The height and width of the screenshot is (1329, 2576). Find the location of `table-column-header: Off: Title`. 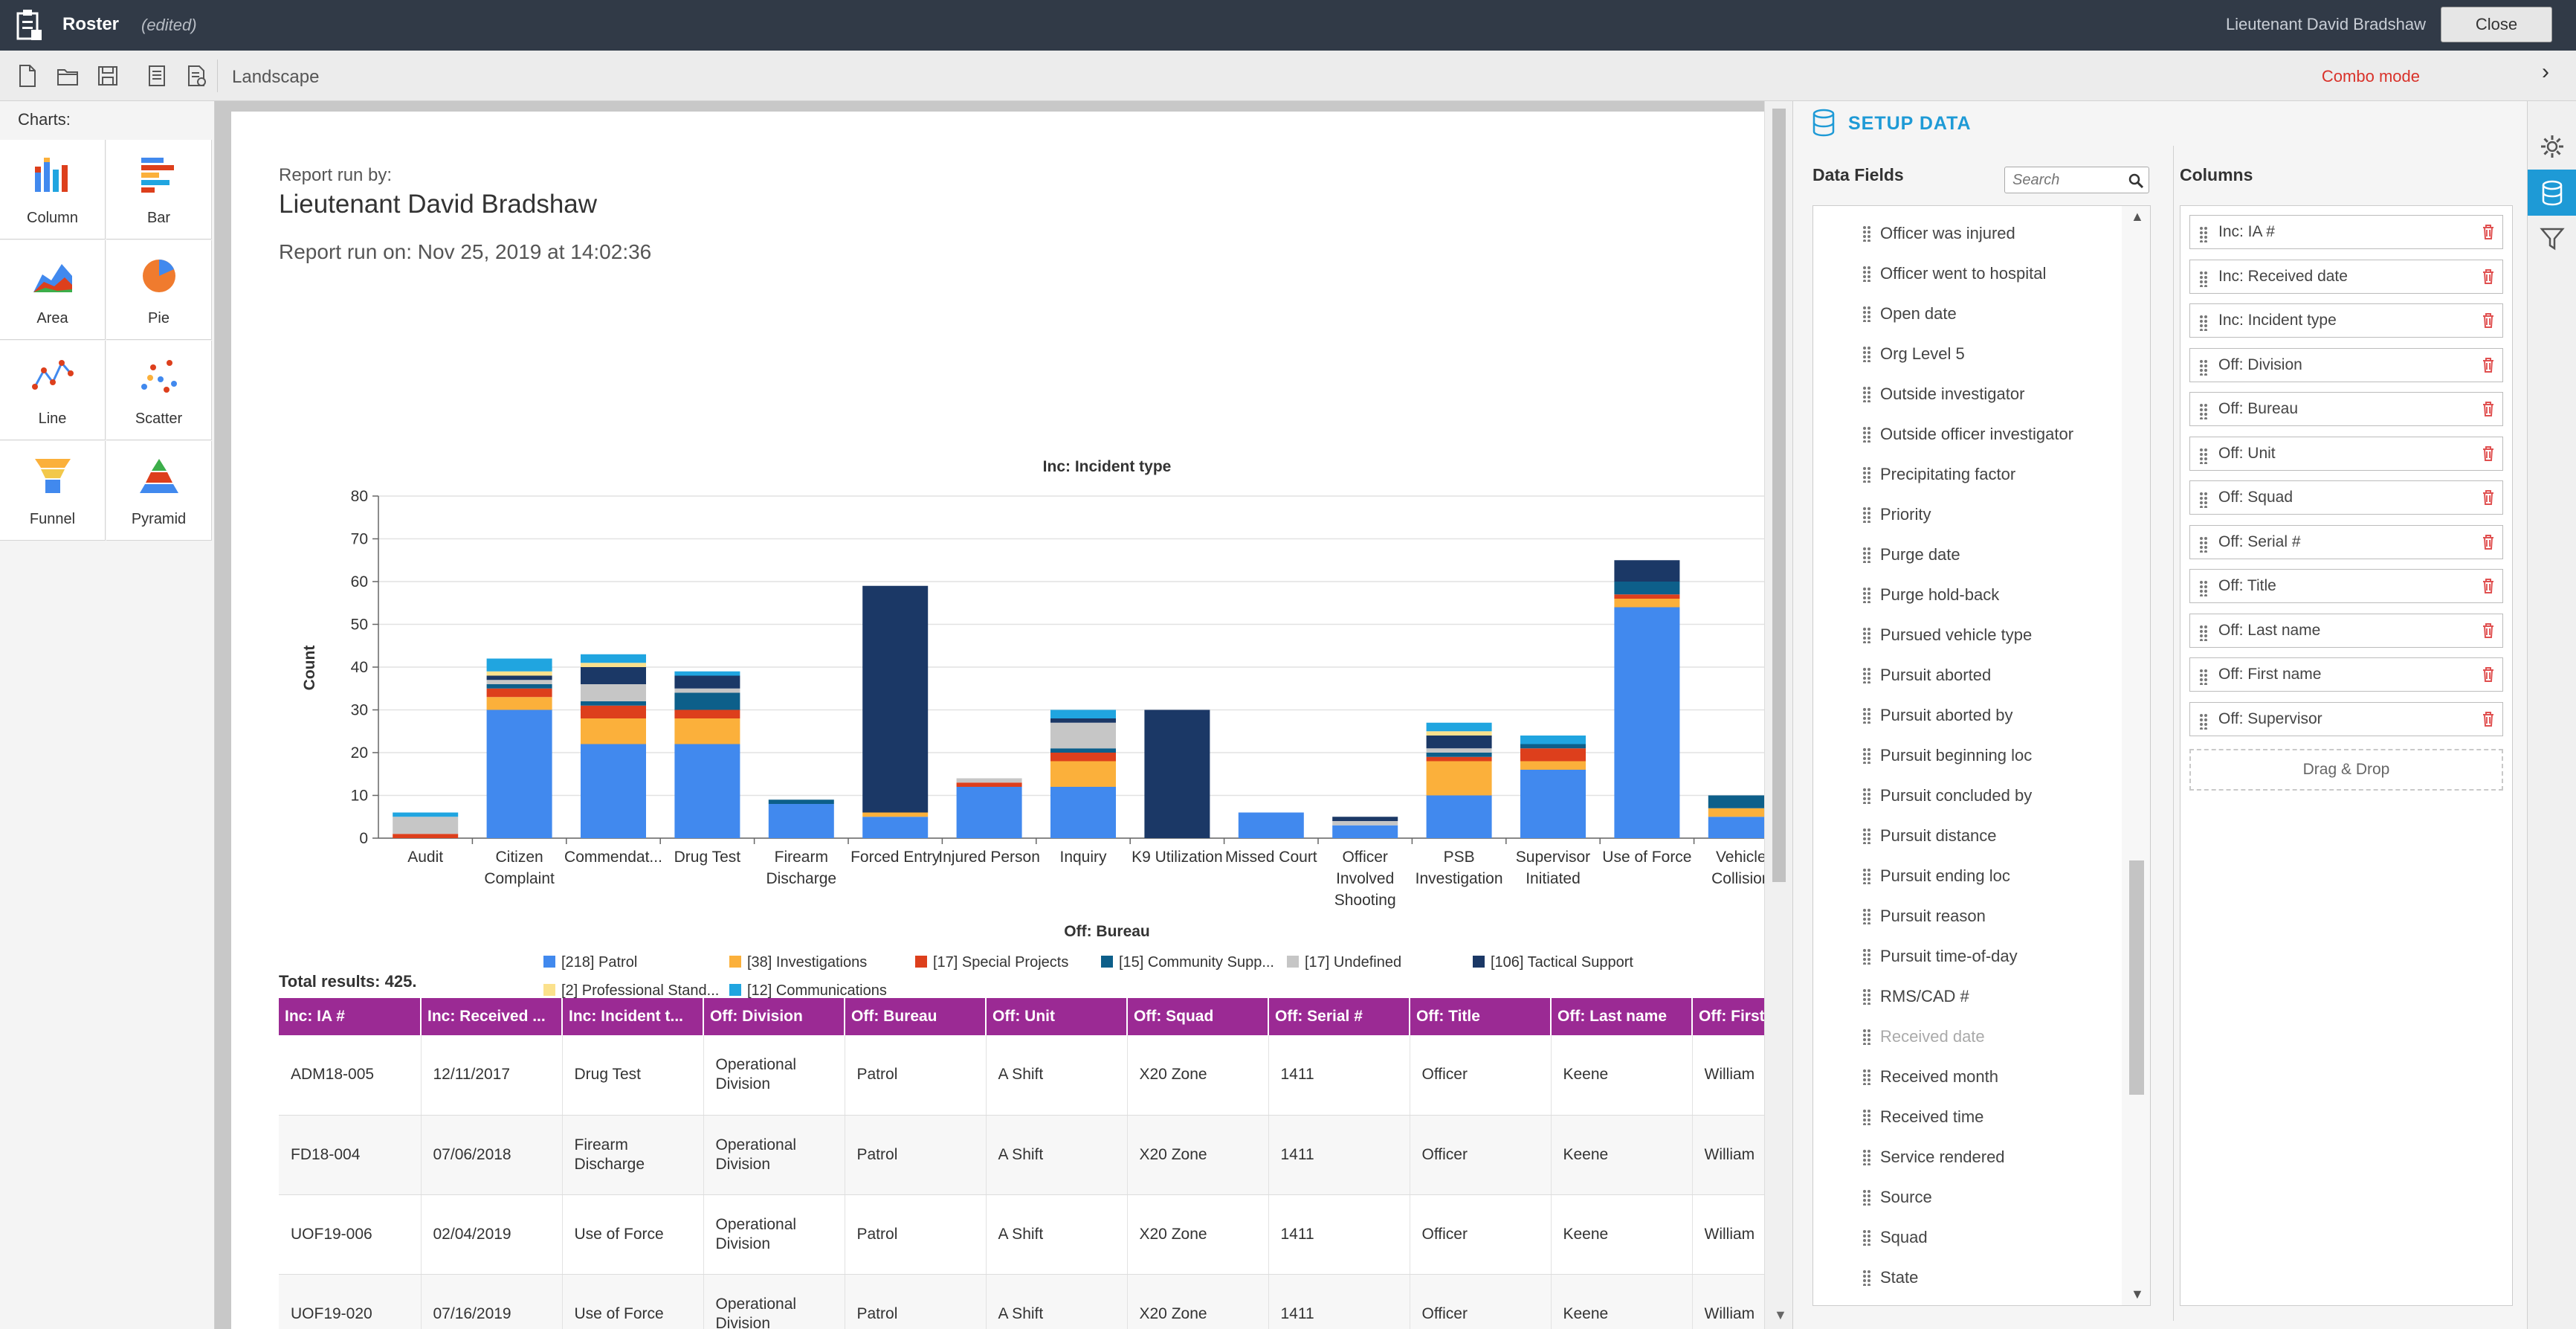

table-column-header: Off: Title is located at coordinates (1481, 1017).